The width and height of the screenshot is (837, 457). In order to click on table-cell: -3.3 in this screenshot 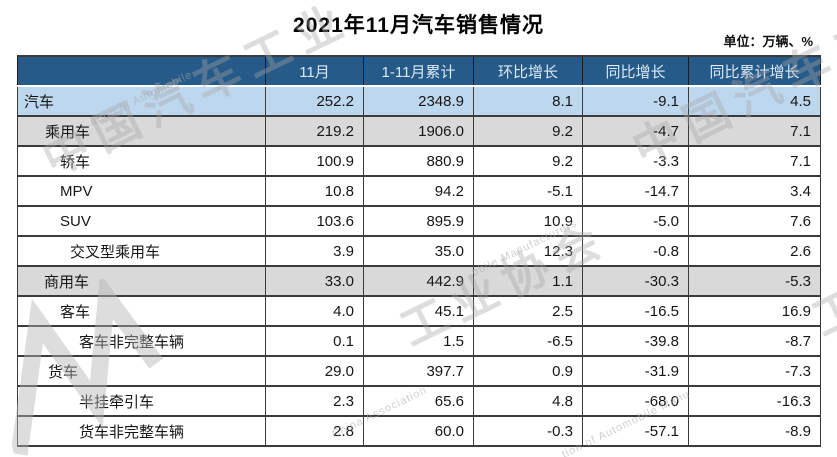, I will do `click(635, 161)`.